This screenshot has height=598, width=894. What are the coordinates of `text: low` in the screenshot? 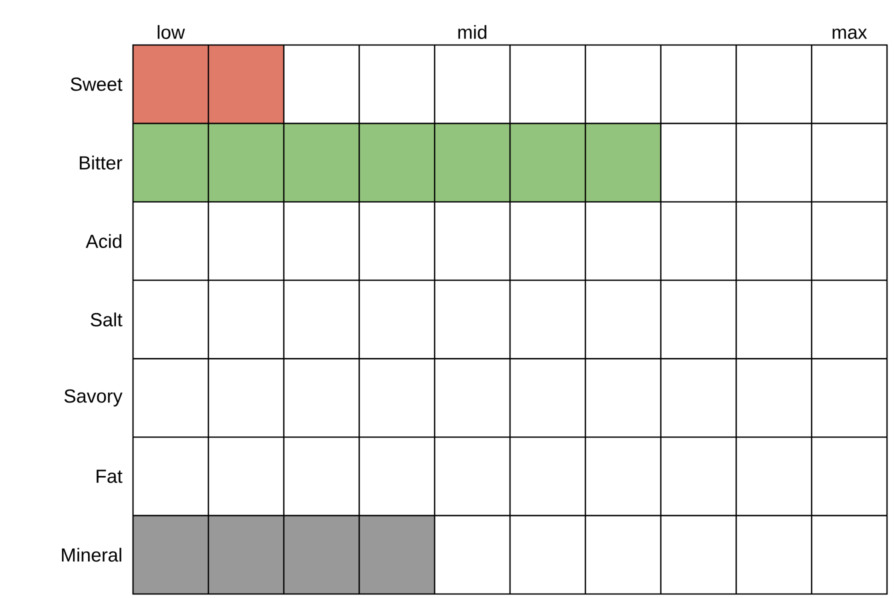 It's located at (171, 32).